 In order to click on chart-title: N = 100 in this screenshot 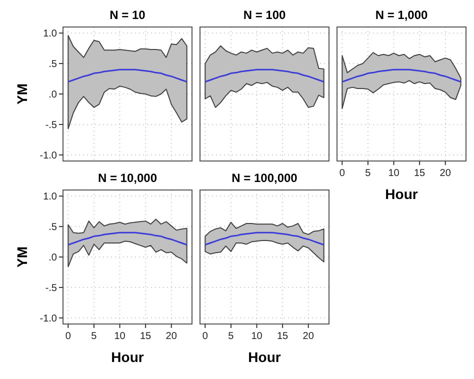, I will do `click(264, 15)`.